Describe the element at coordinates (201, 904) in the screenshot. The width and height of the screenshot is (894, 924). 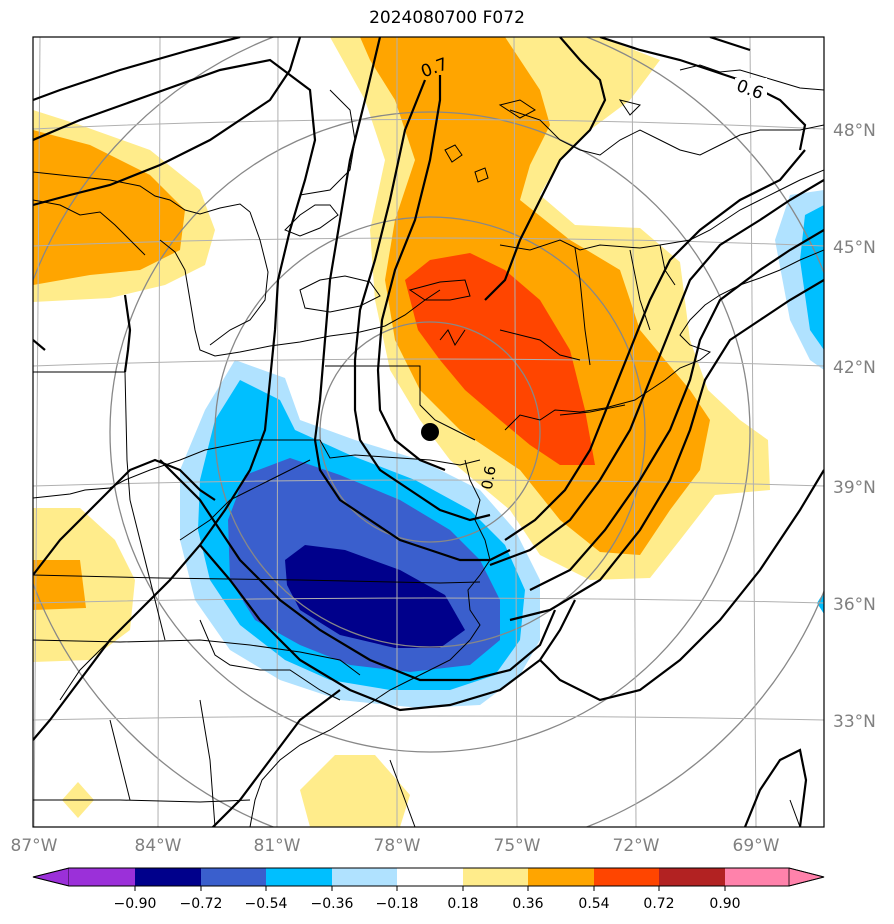
I see `colorbar-tick-label: −0.72` at that location.